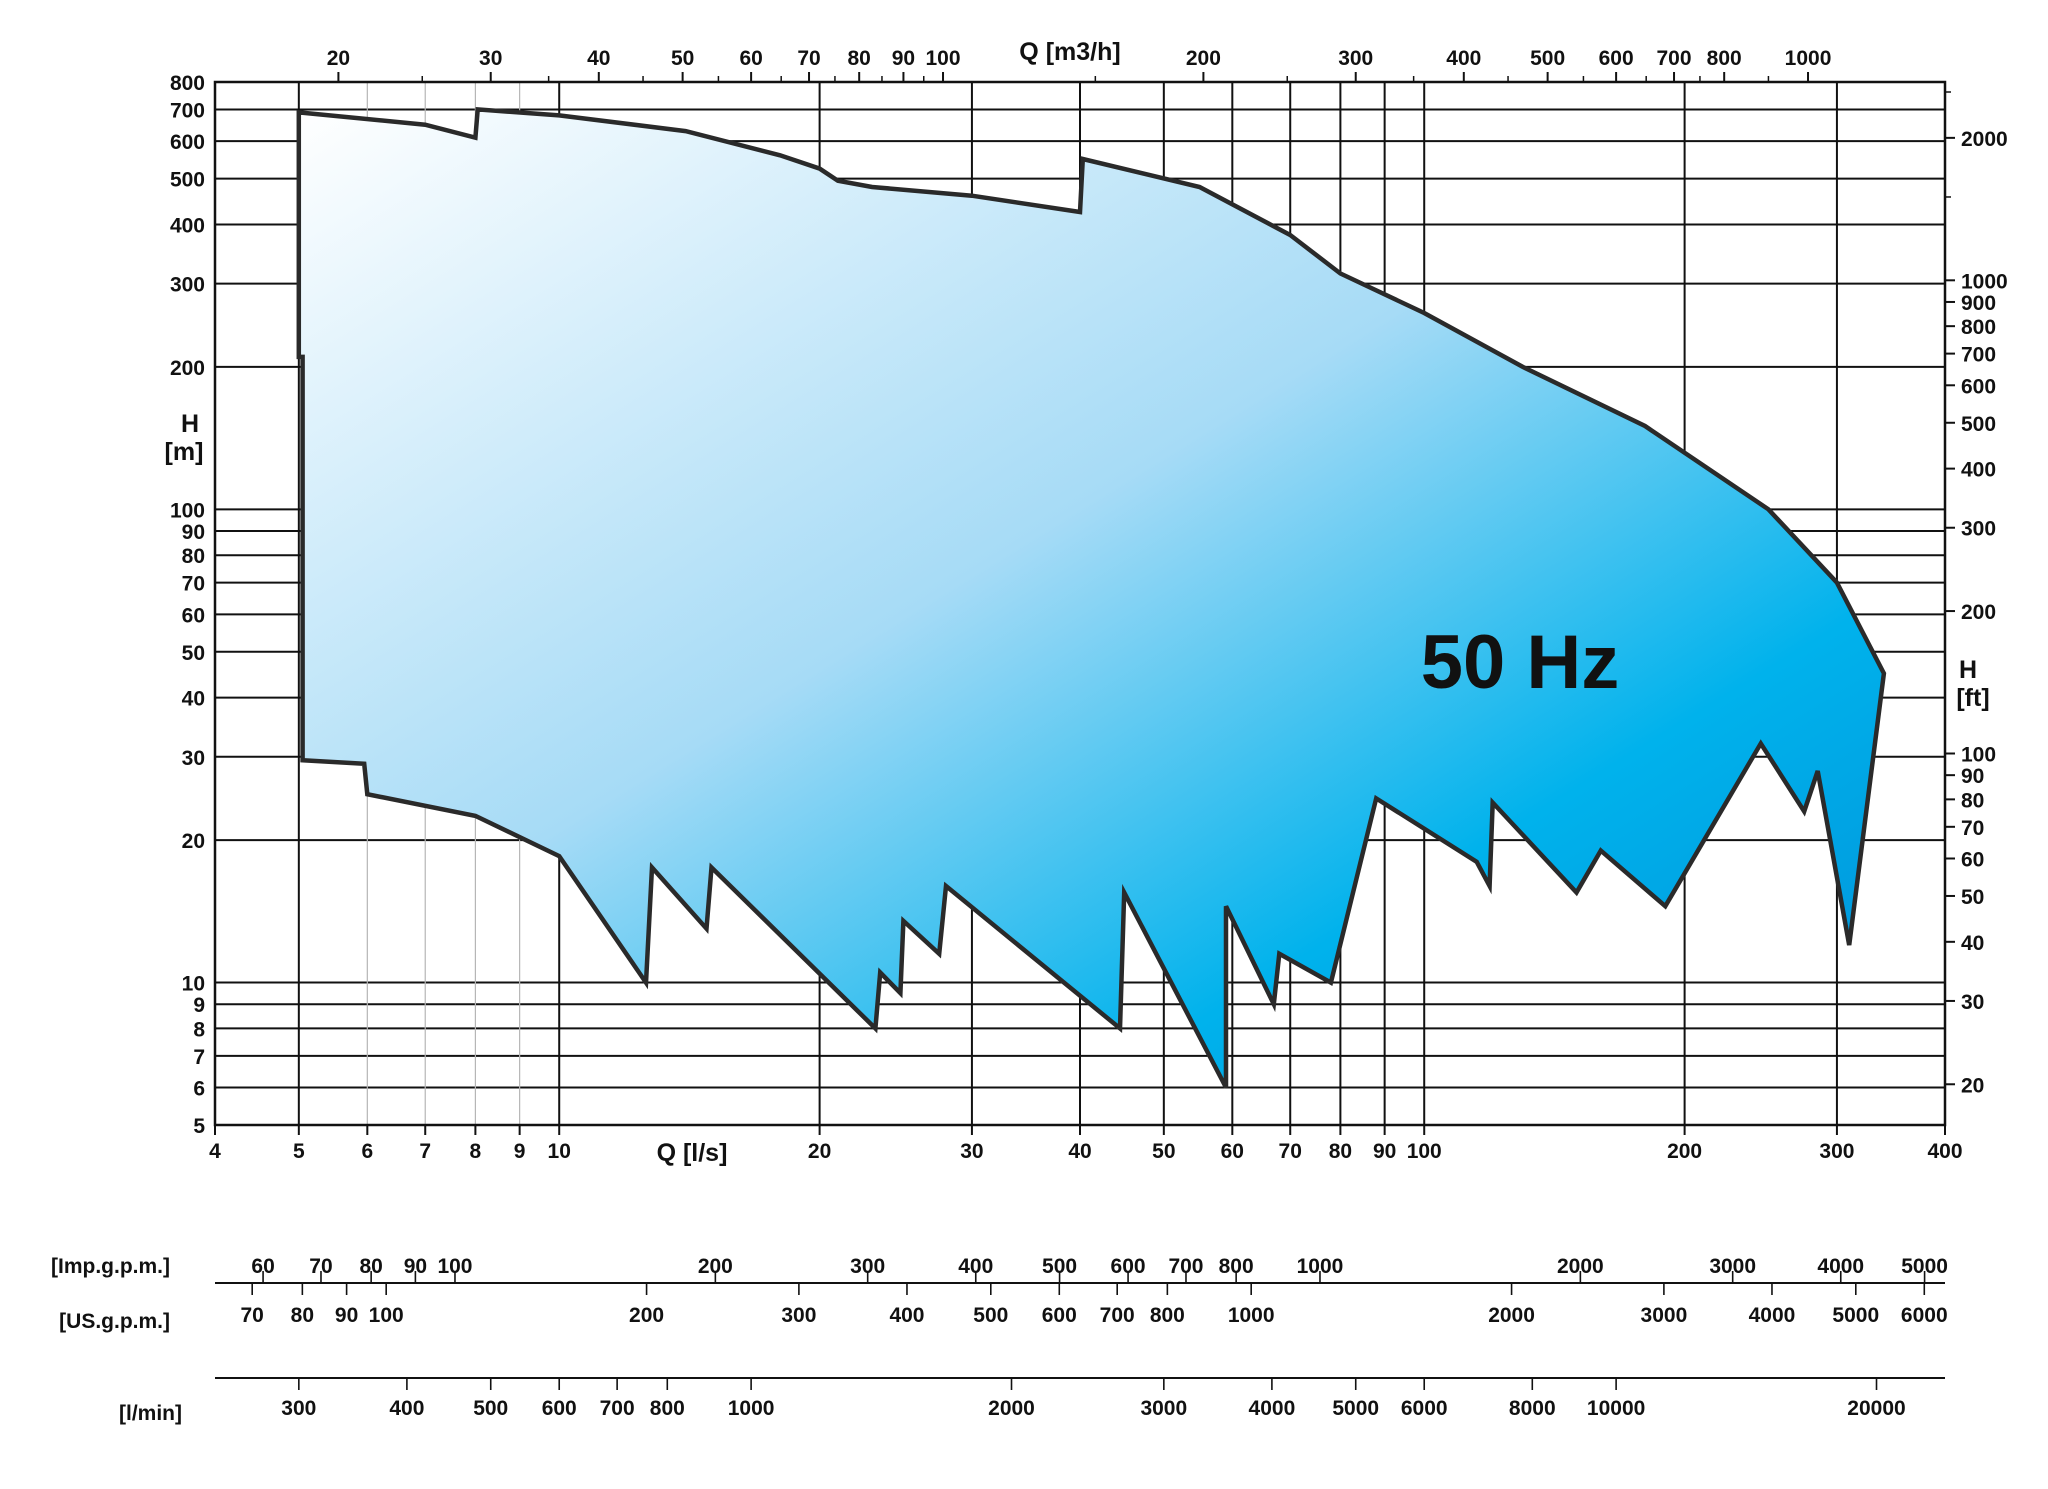 The width and height of the screenshot is (2048, 1489). What do you see at coordinates (559, 1151) in the screenshot?
I see `x-tick-label: 10` at bounding box center [559, 1151].